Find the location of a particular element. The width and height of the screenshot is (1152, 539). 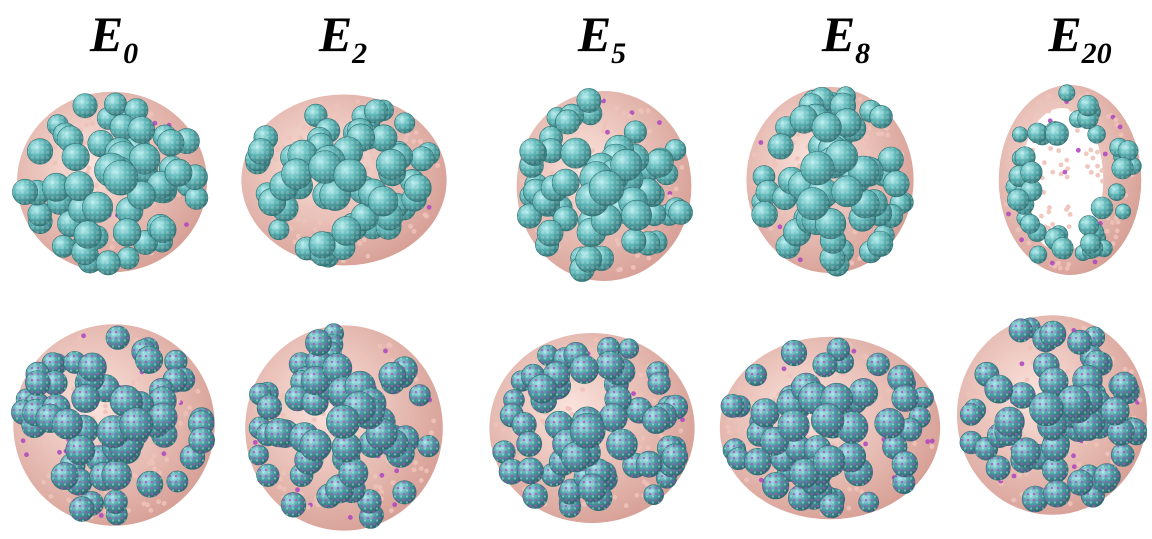

label-e20: E20 is located at coordinates (1066, 36).